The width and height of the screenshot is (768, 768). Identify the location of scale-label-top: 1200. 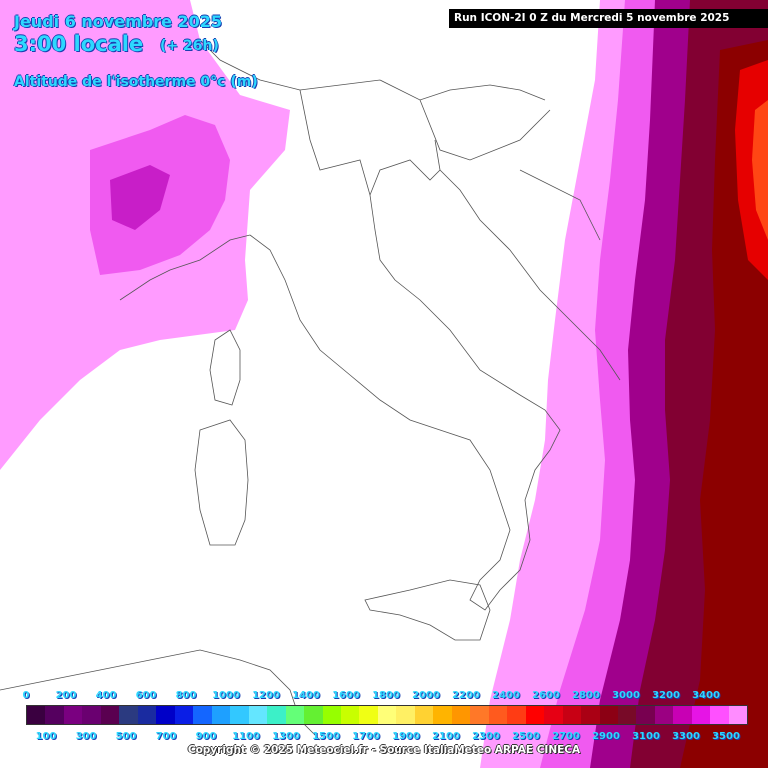
(266, 695).